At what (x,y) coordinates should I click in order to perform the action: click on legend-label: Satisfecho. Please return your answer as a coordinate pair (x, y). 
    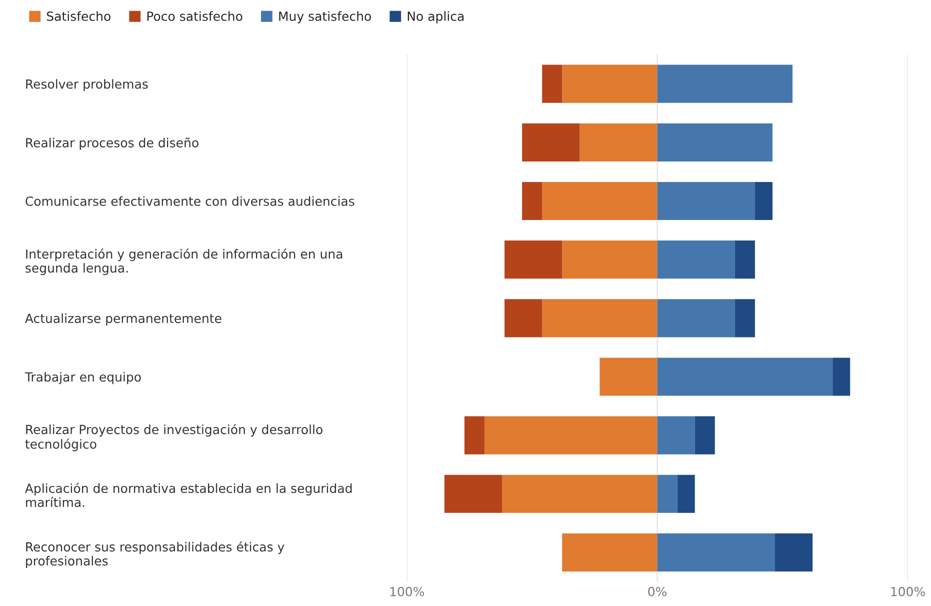
    Looking at the image, I should click on (78, 16).